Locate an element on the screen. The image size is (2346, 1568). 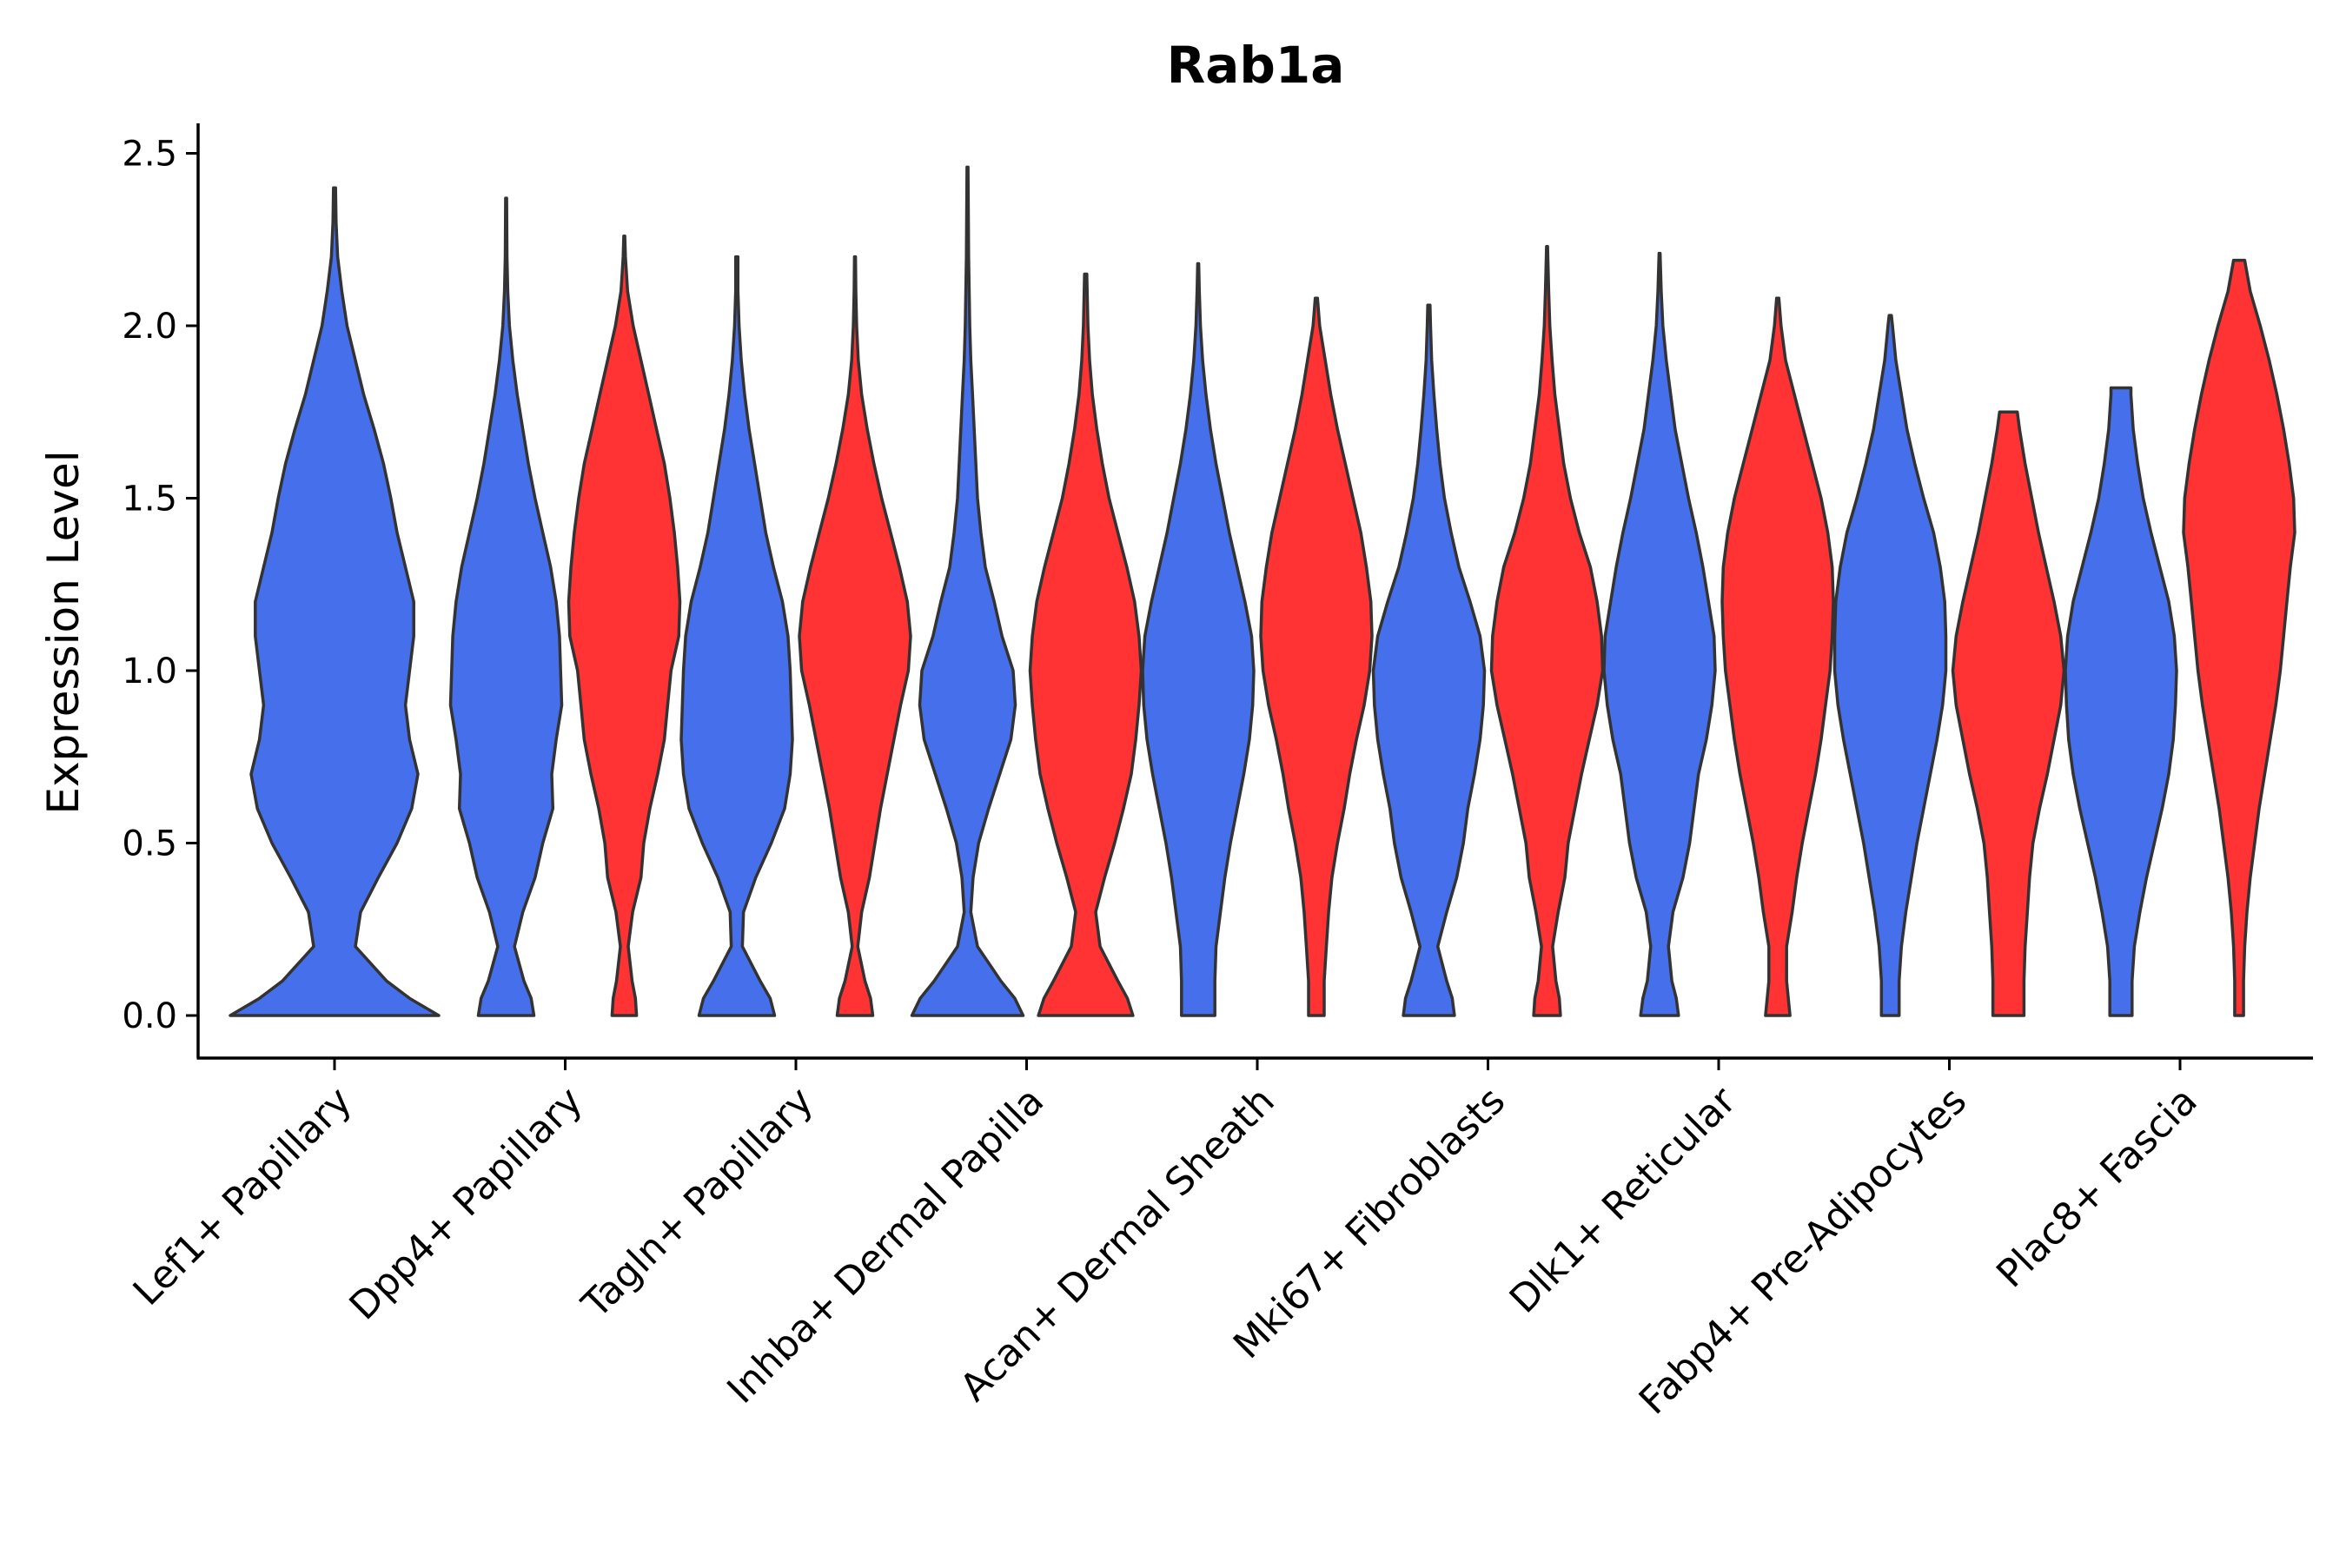
y-tick-label: 1.5 is located at coordinates (149, 499).